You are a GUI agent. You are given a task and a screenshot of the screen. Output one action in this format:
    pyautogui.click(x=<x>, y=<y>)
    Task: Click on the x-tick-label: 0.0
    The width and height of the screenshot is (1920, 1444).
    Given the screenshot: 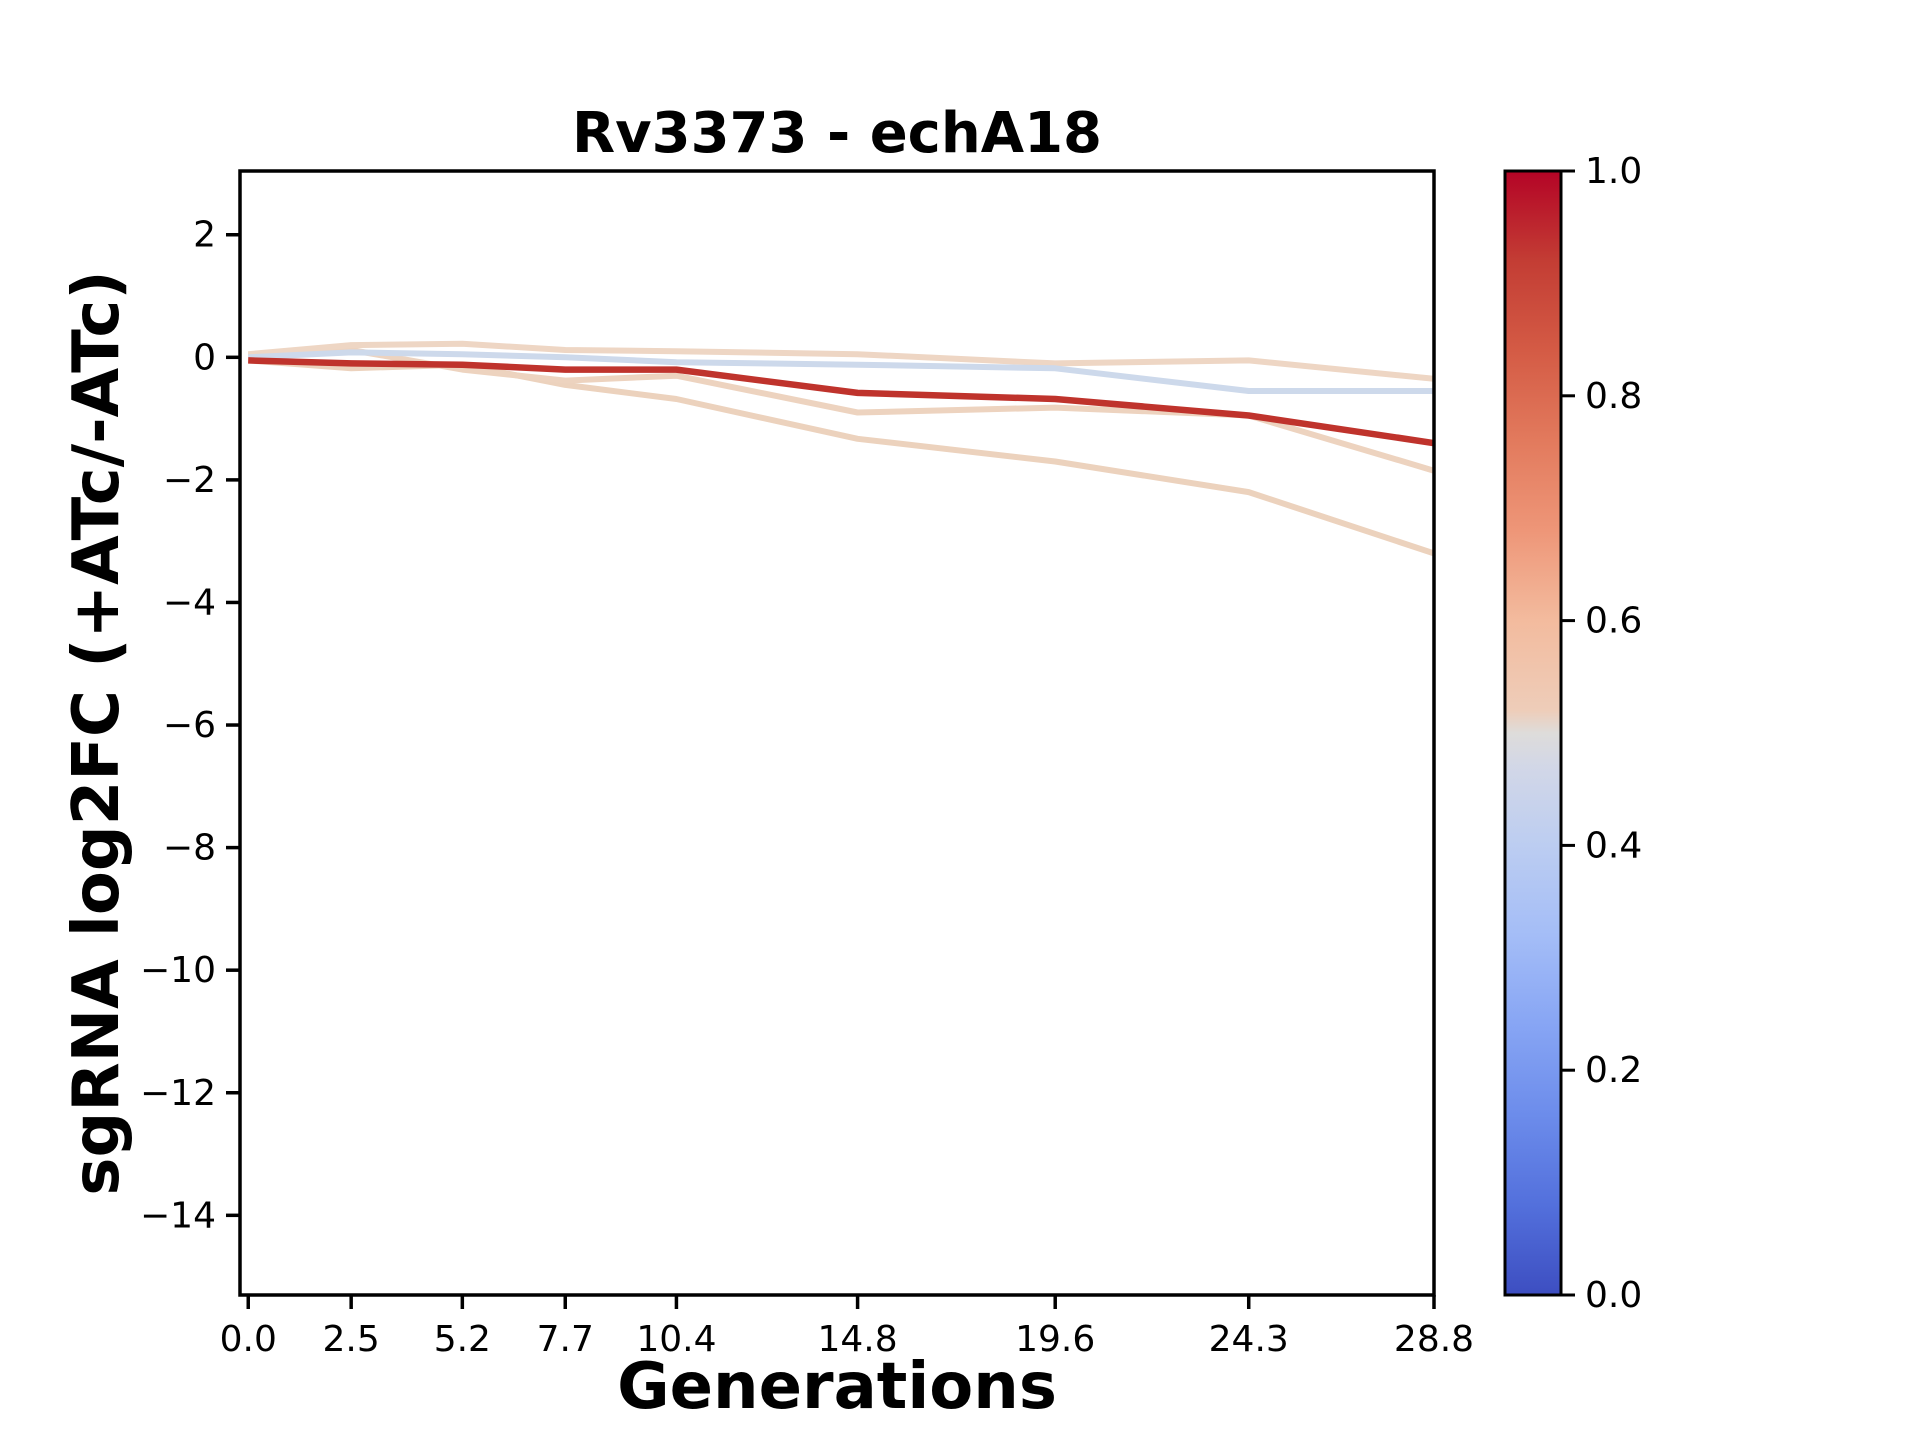 What is the action you would take?
    pyautogui.click(x=248, y=1339)
    